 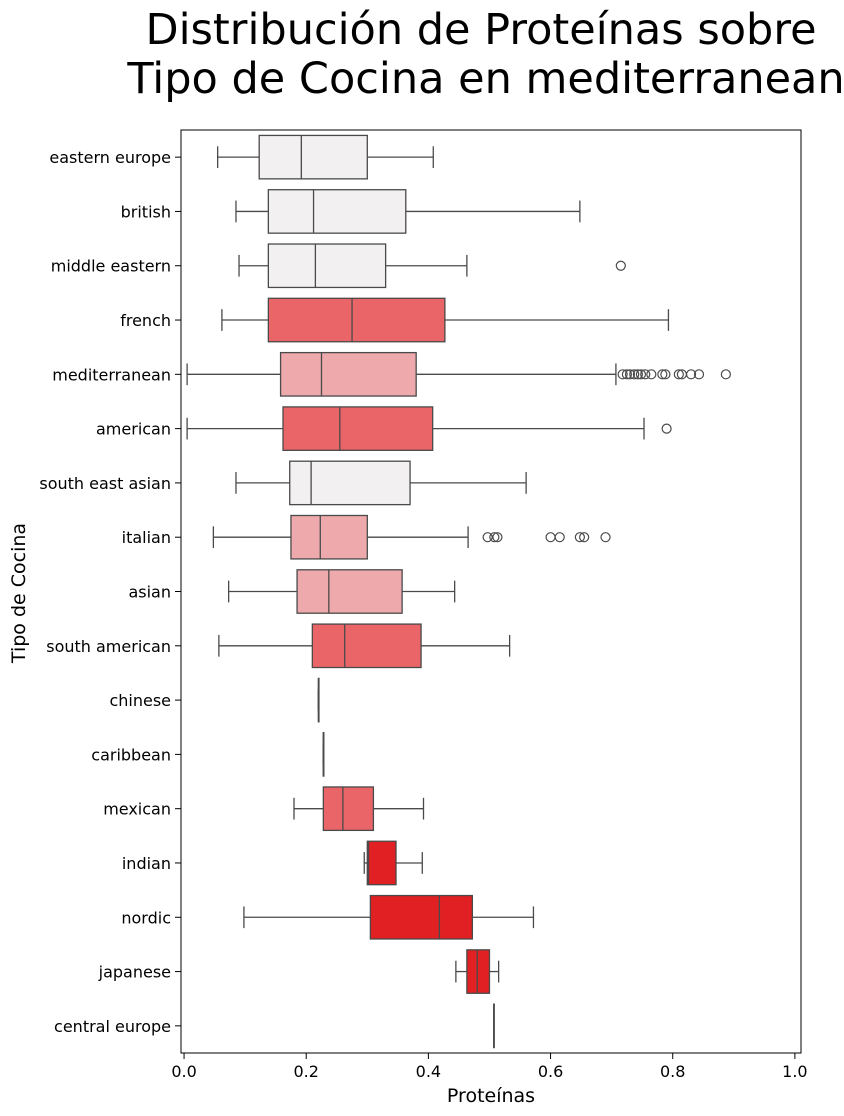 What do you see at coordinates (480, 30) in the screenshot?
I see `chart-title-line-1: Distribución de Proteínas sobre` at bounding box center [480, 30].